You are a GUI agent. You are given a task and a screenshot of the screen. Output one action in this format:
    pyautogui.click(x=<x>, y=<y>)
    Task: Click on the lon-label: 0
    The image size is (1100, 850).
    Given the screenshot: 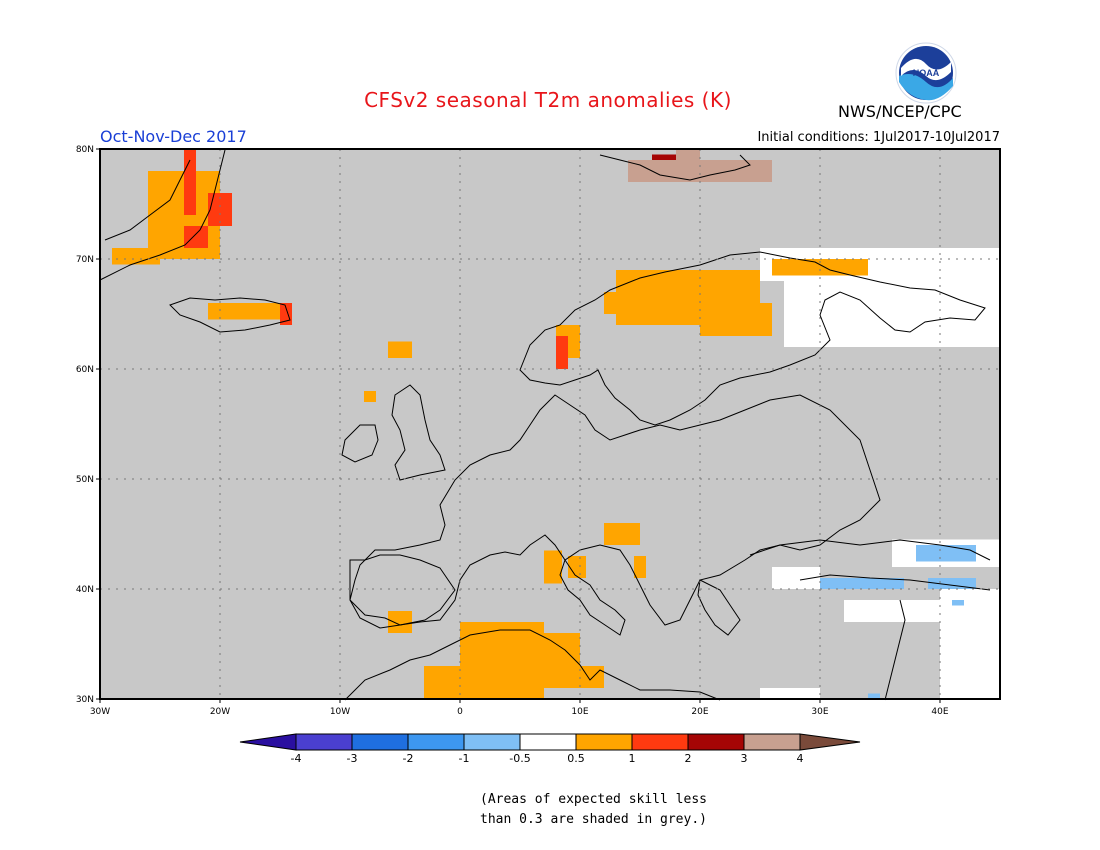 What is the action you would take?
    pyautogui.click(x=460, y=712)
    